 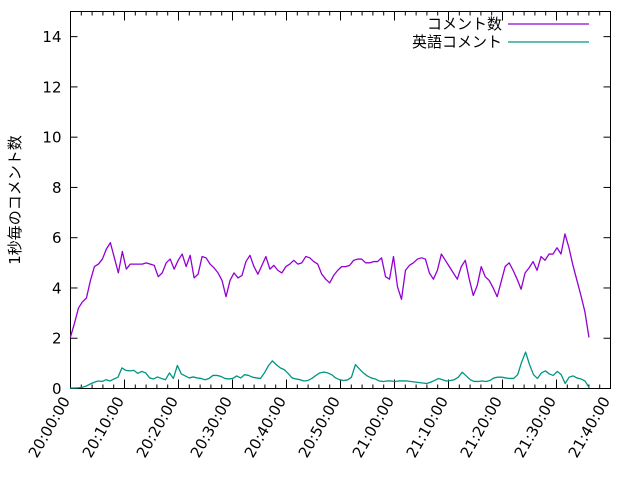 What do you see at coordinates (427, 427) in the screenshot?
I see `x-tick-label: 21:10:00` at bounding box center [427, 427].